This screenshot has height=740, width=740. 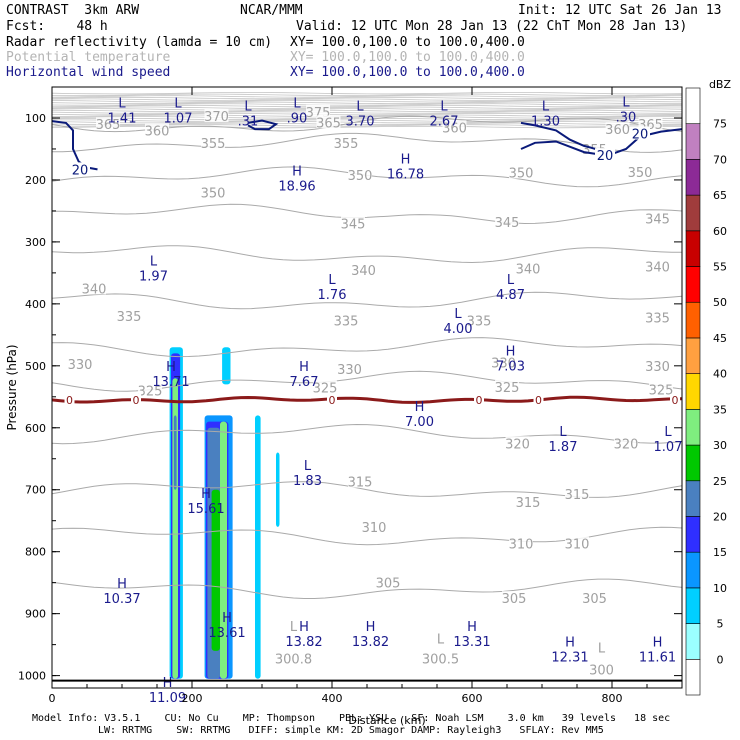 What do you see at coordinates (612, 698) in the screenshot?
I see `x-tick-label: 800` at bounding box center [612, 698].